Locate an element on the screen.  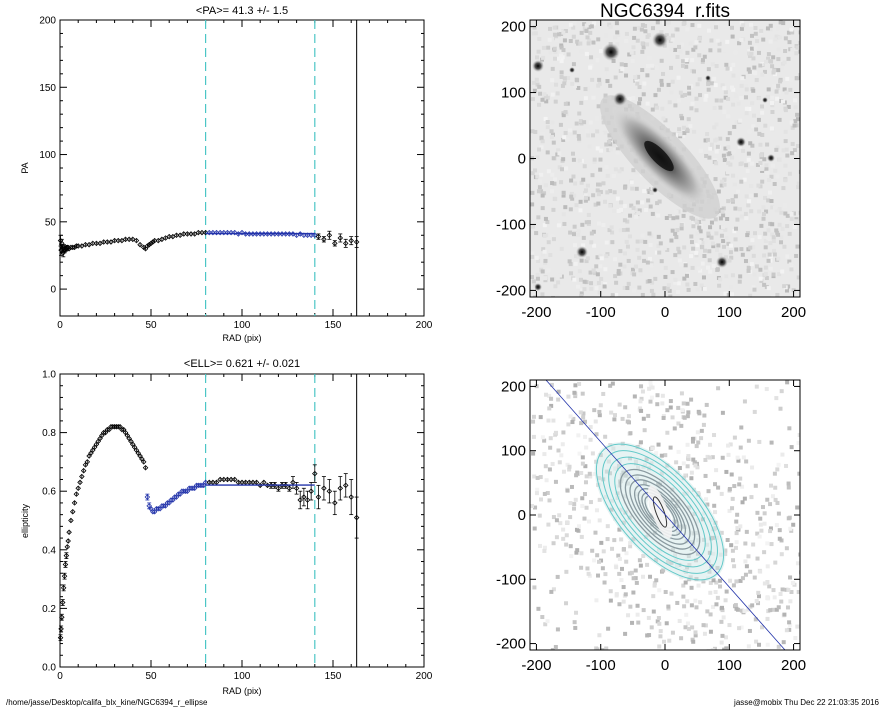
isophote-ellipse is located at coordinates (660, 512).